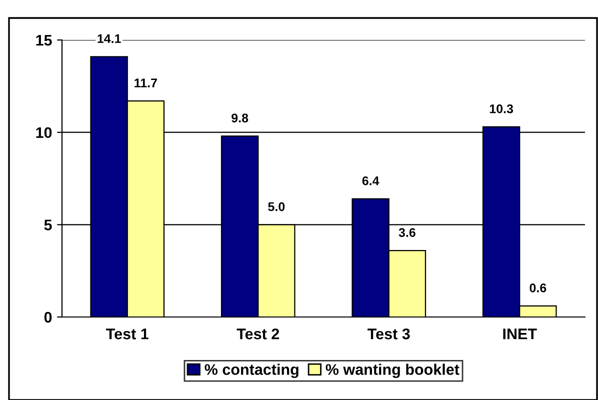  I want to click on x-tick-label: Test 3, so click(389, 334).